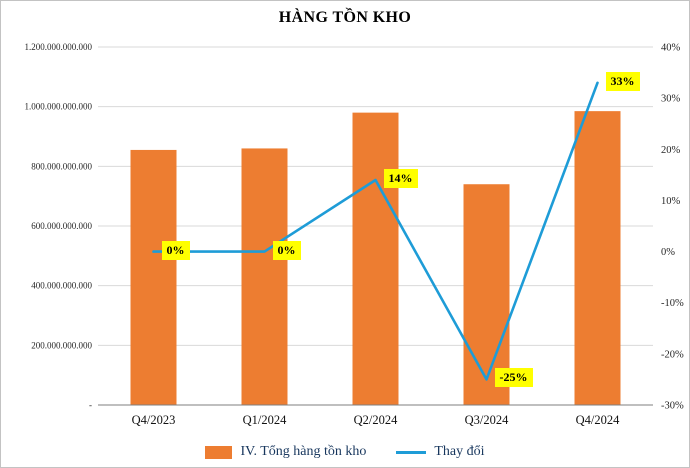 The image size is (690, 468). Describe the element at coordinates (459, 451) in the screenshot. I see `legend-line-label: Thay đổi` at that location.